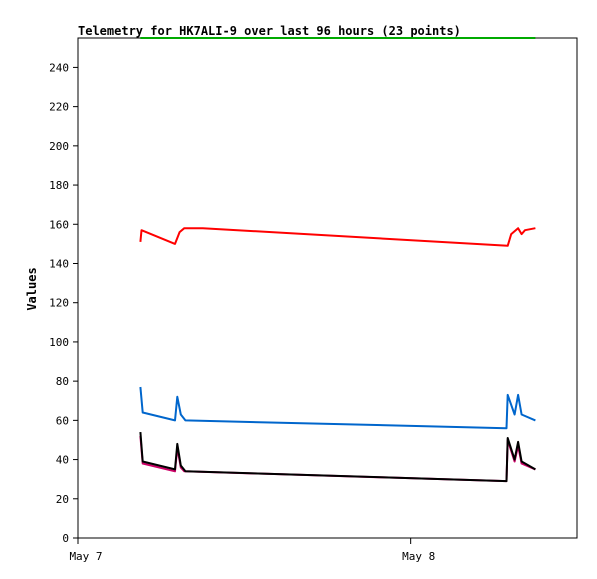  Describe the element at coordinates (59, 67) in the screenshot. I see `y-tick-label: 240` at that location.